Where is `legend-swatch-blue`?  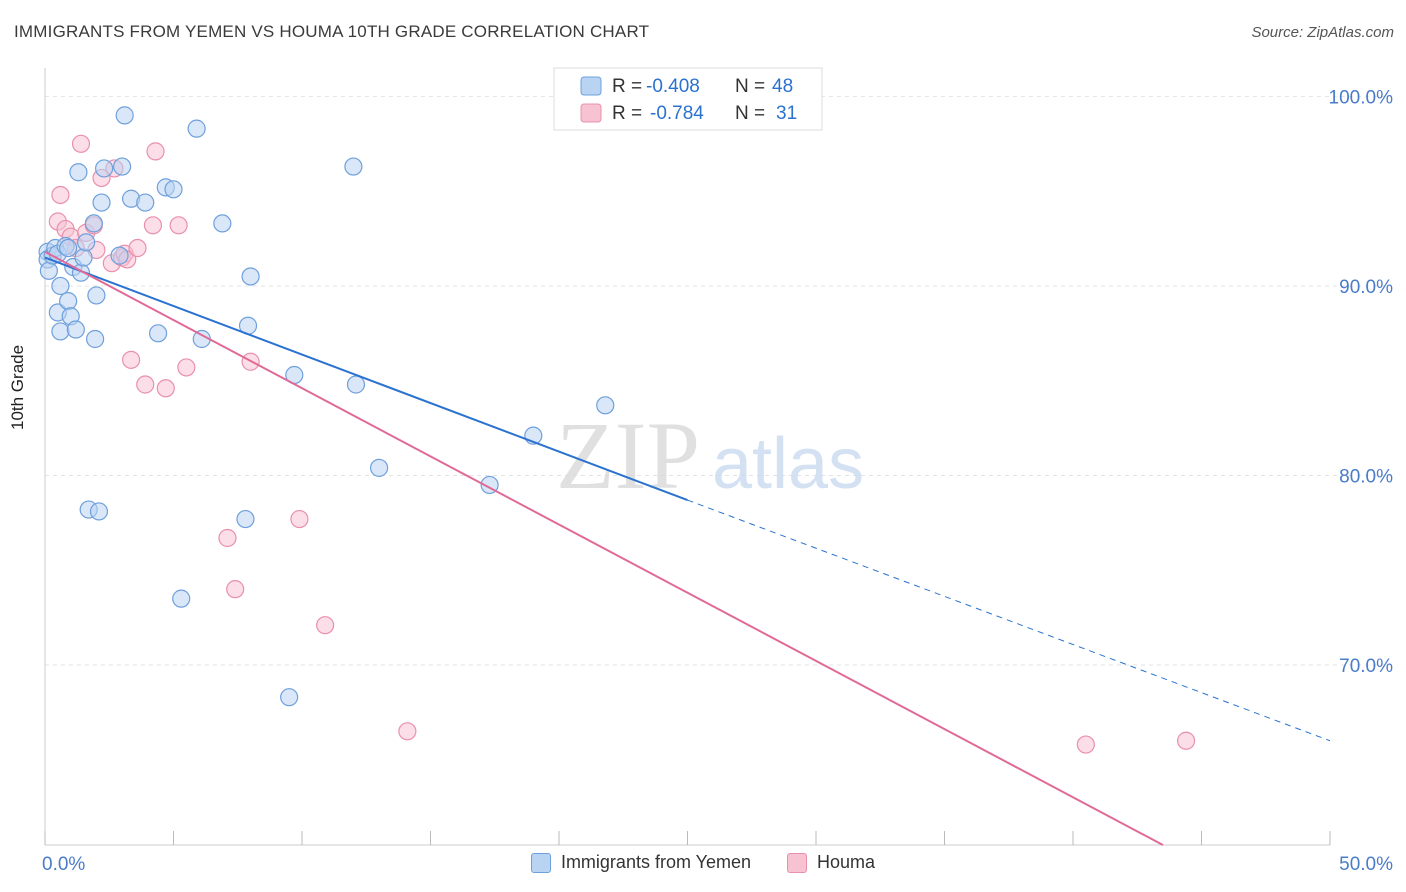 legend-swatch-blue is located at coordinates (591, 86).